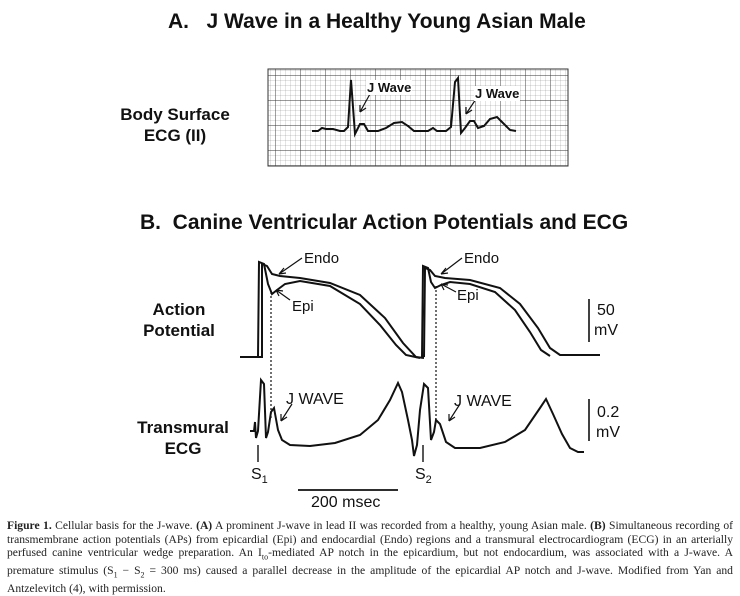 The image size is (740, 596). What do you see at coordinates (417, 417) in the screenshot?
I see `transmural-ecg-trace` at bounding box center [417, 417].